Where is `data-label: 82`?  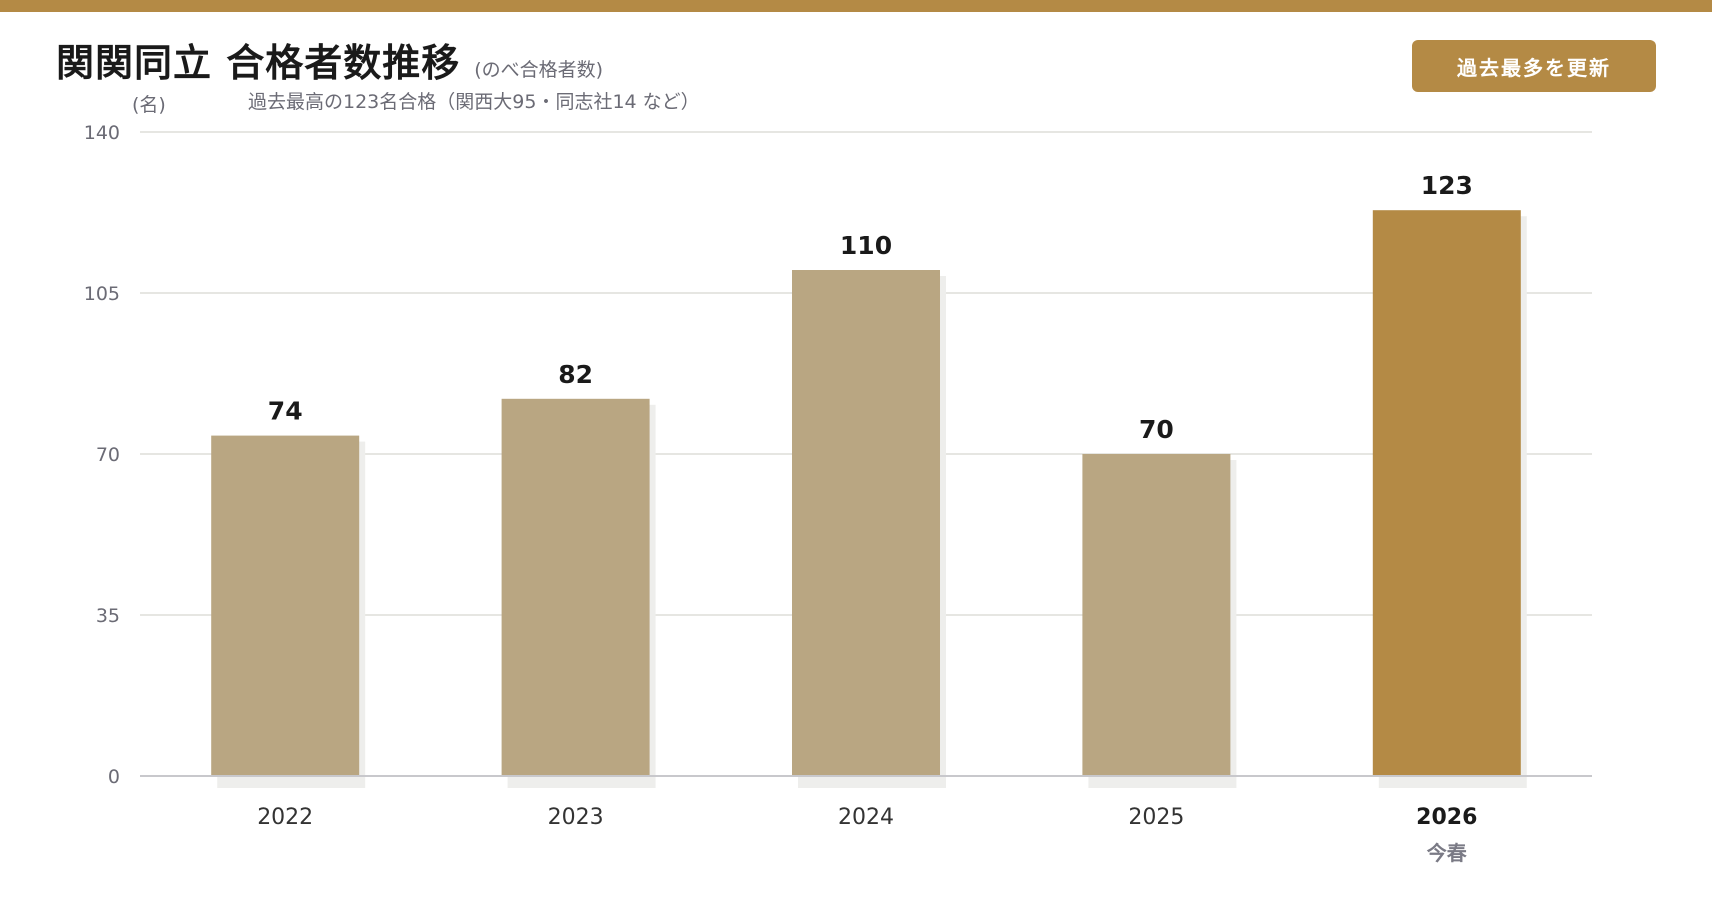 data-label: 82 is located at coordinates (575, 374).